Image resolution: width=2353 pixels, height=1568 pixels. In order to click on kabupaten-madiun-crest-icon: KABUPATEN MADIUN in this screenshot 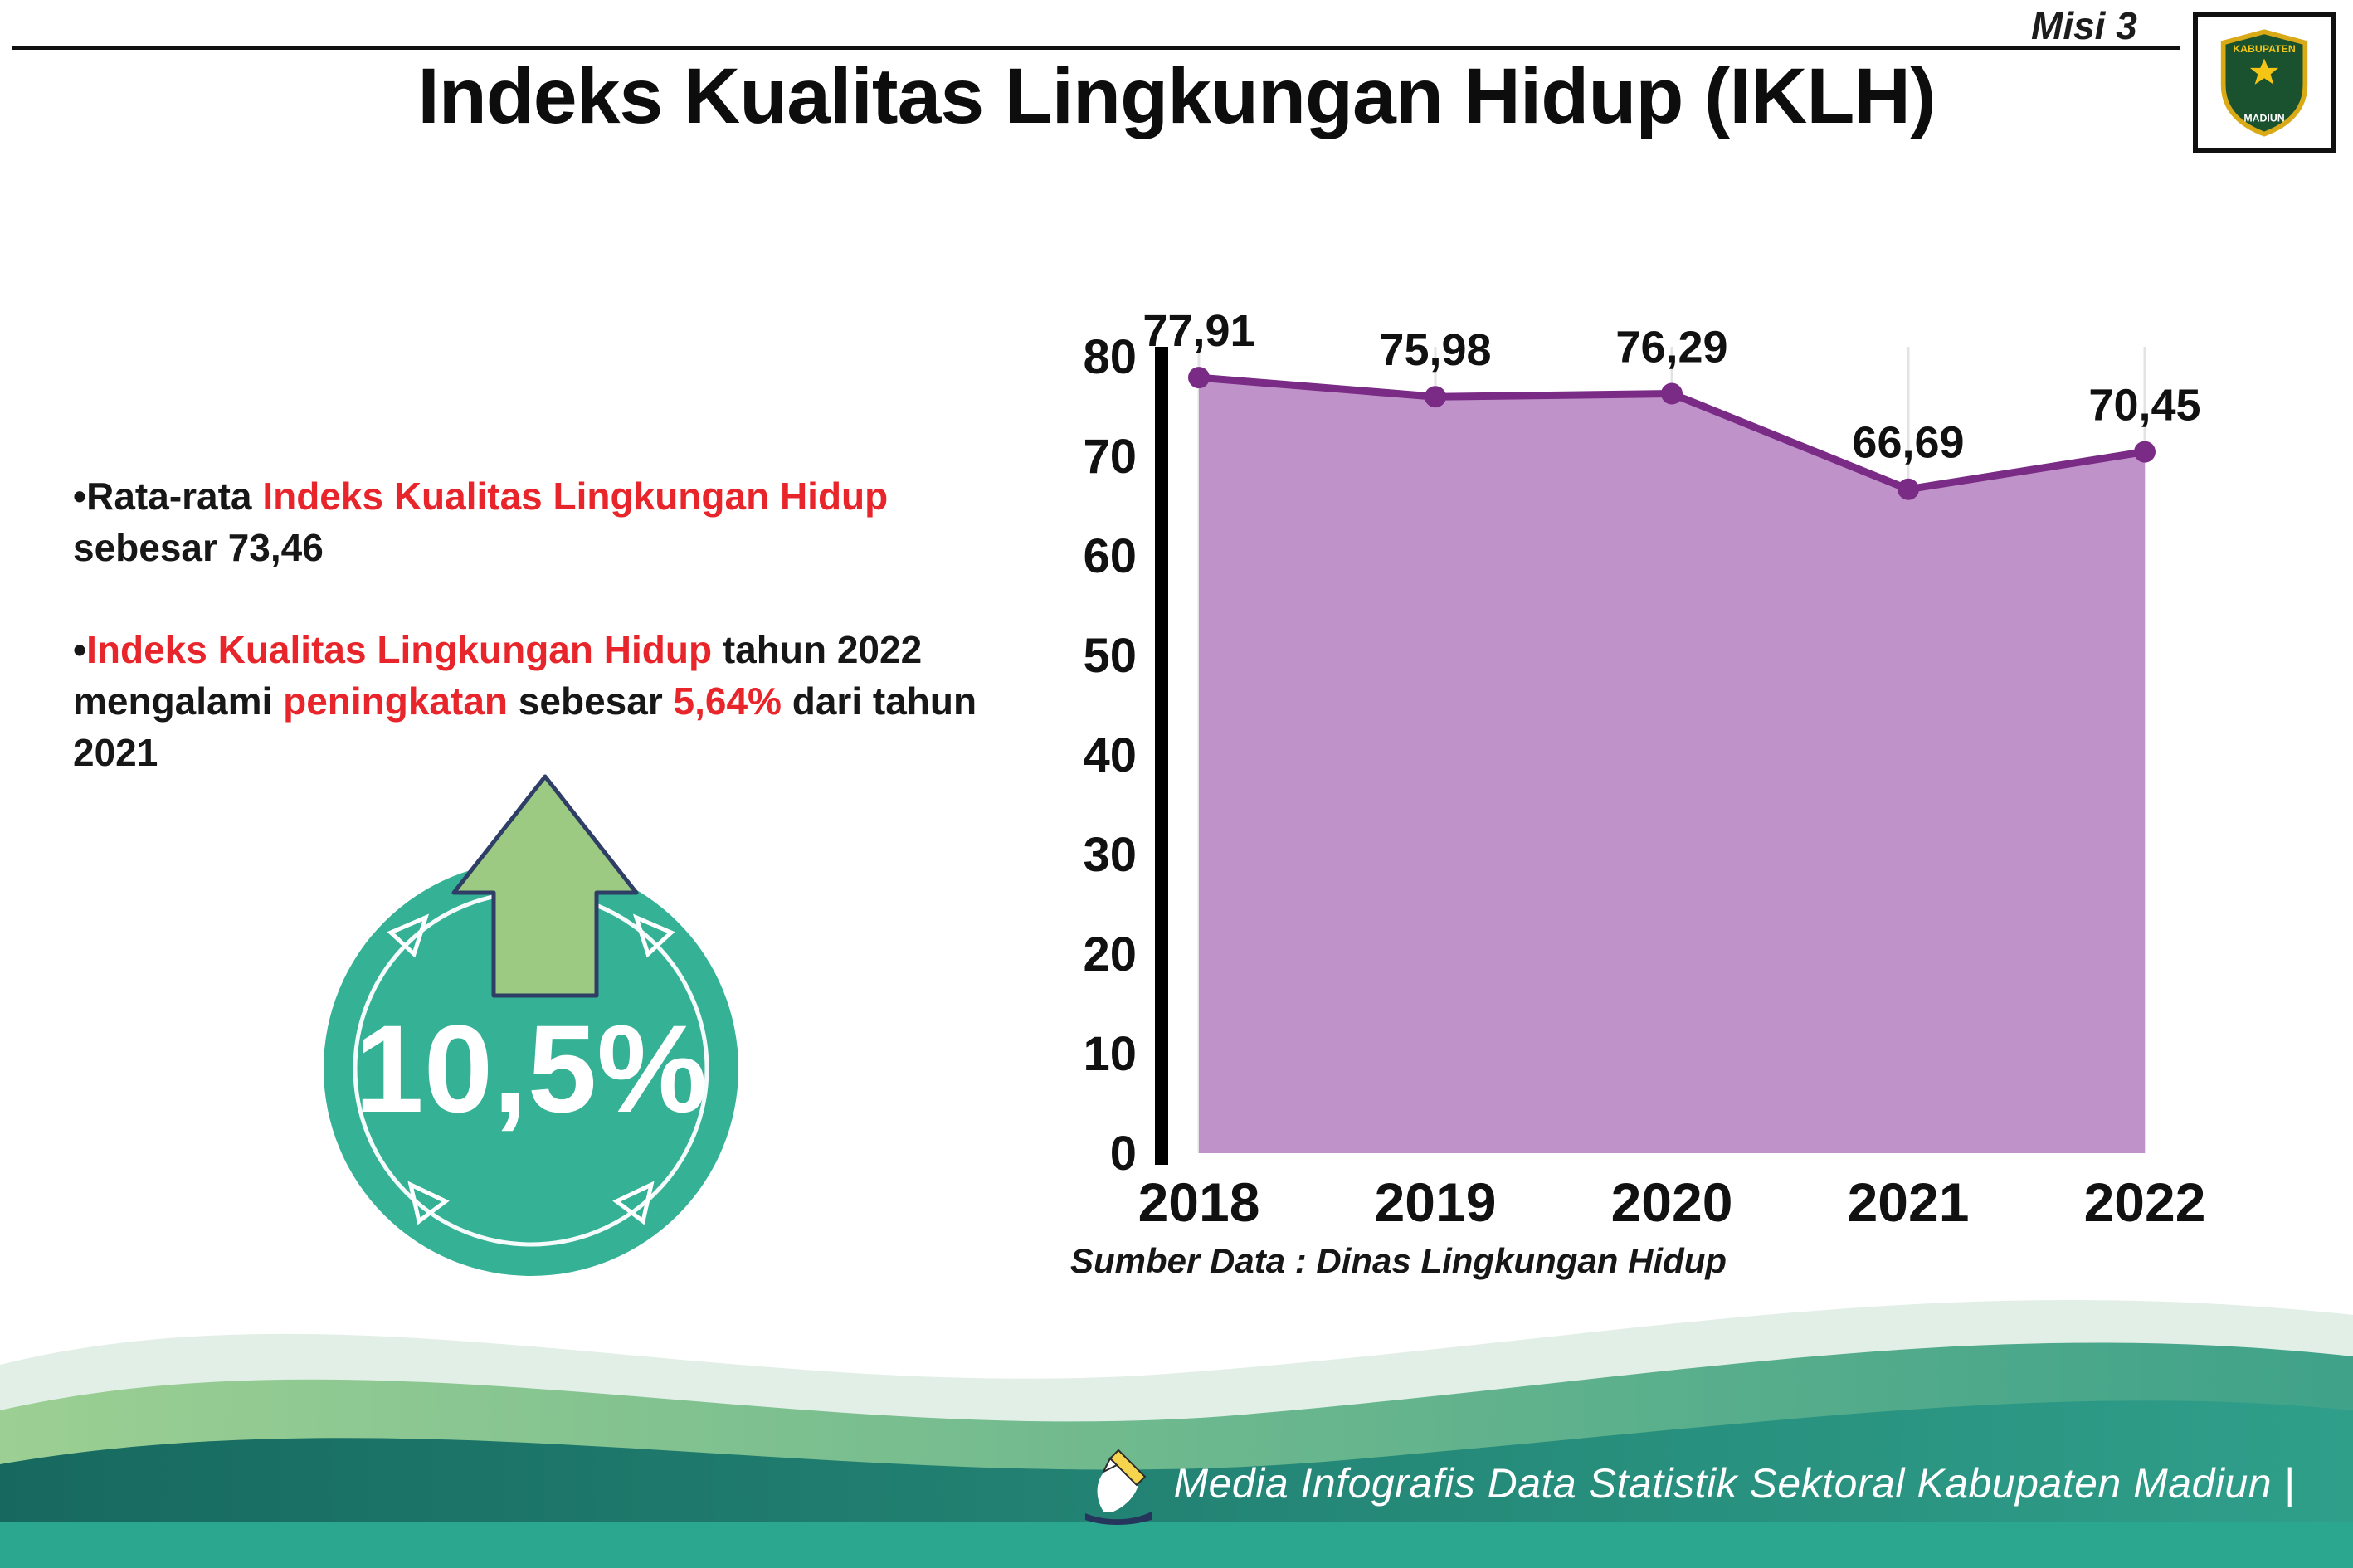, I will do `click(2264, 83)`.